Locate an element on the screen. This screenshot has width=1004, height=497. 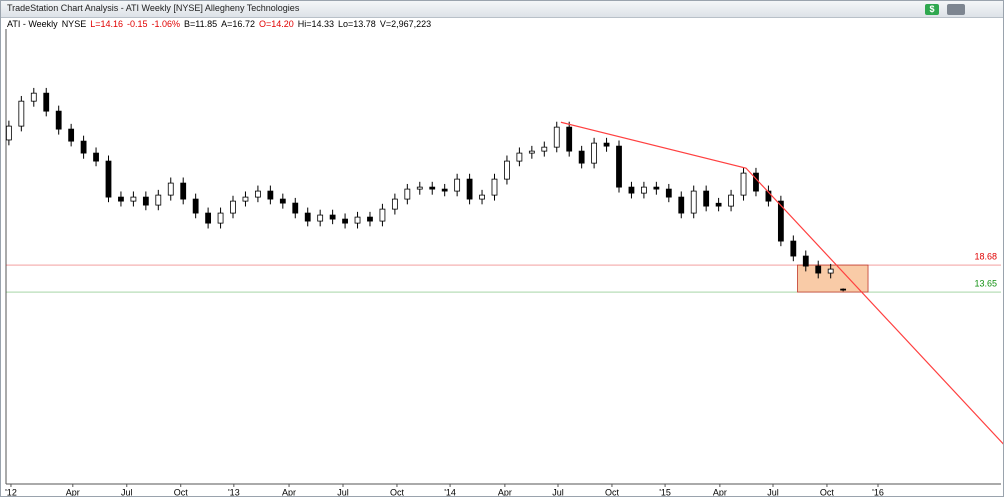
quote-field: -1.06% is located at coordinates (166, 24).